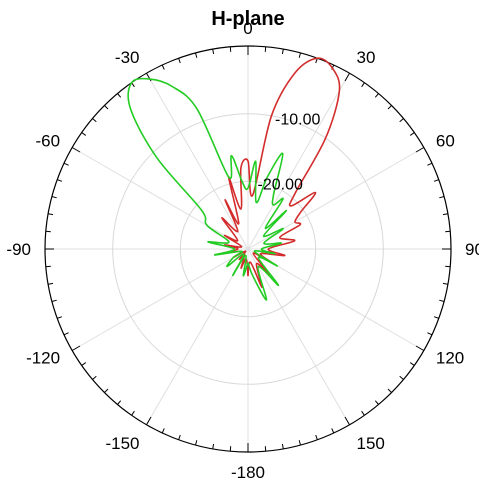 This screenshot has width=479, height=479. What do you see at coordinates (297, 119) in the screenshot?
I see `radial-label: -10.00` at bounding box center [297, 119].